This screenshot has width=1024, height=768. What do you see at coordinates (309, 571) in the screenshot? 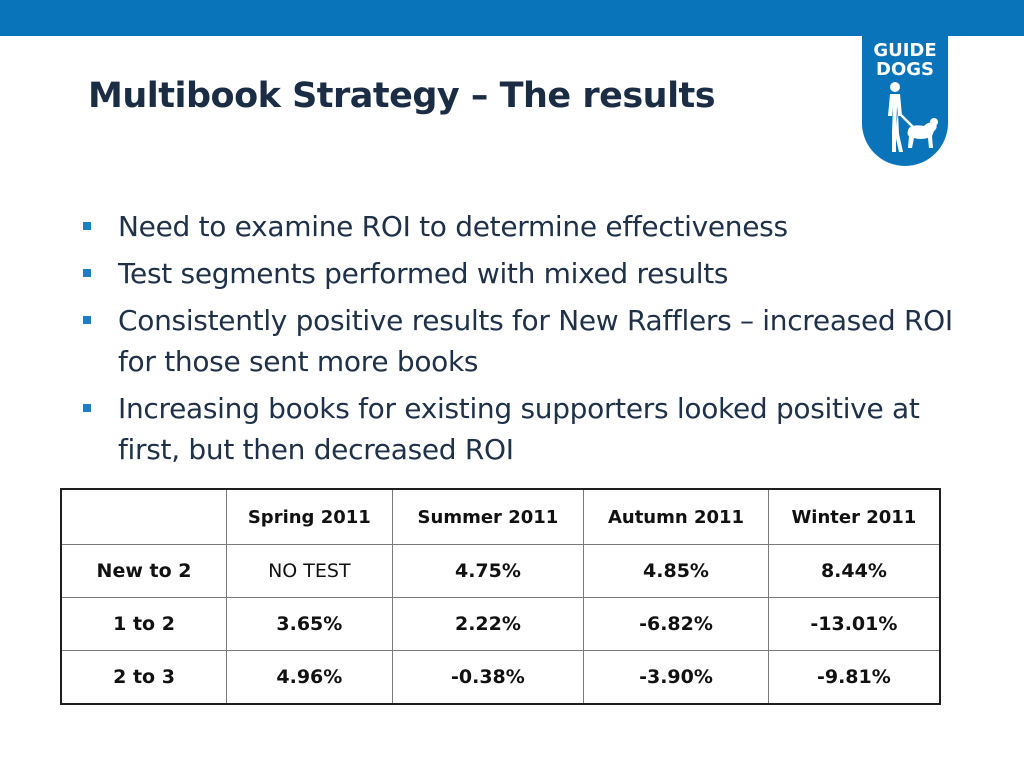
I see `table-cell: NO TEST` at bounding box center [309, 571].